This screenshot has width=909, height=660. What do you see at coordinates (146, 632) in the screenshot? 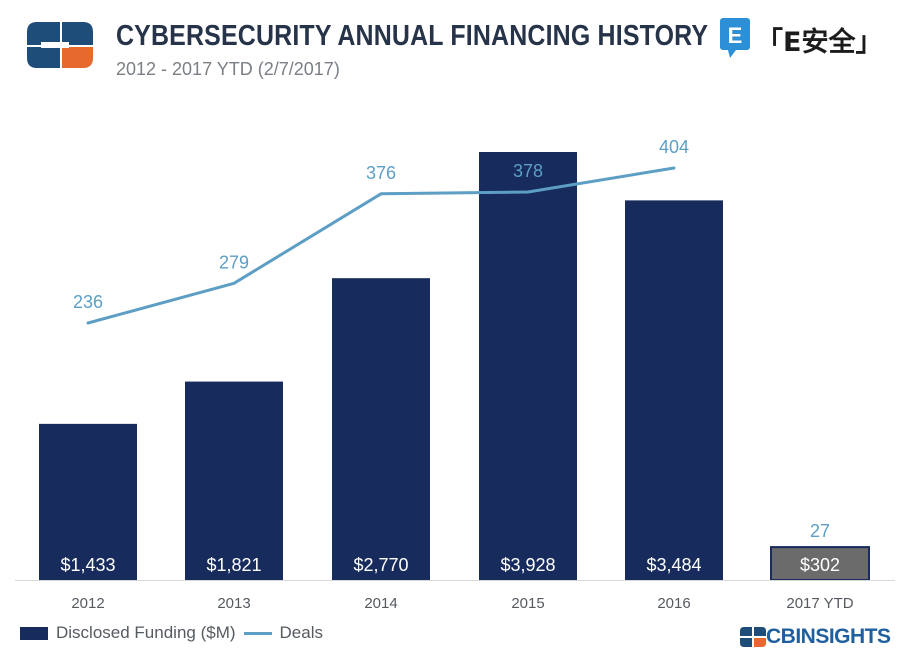
I see `legend-funding-label: Disclosed Funding ($M)` at bounding box center [146, 632].